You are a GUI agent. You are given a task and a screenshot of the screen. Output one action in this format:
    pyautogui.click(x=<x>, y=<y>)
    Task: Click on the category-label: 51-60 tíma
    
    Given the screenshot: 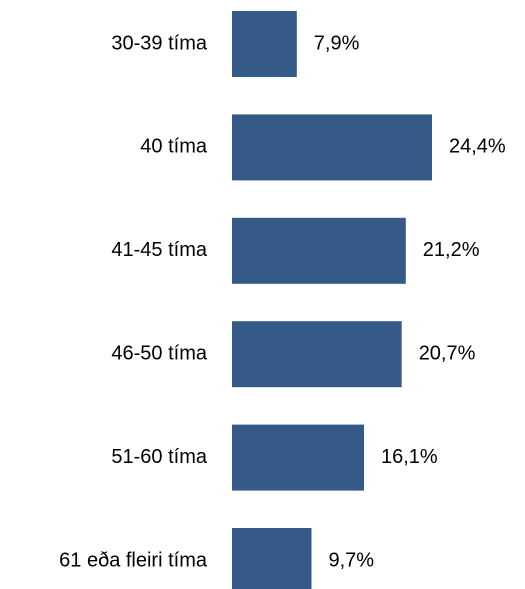 What is the action you would take?
    pyautogui.click(x=159, y=457)
    